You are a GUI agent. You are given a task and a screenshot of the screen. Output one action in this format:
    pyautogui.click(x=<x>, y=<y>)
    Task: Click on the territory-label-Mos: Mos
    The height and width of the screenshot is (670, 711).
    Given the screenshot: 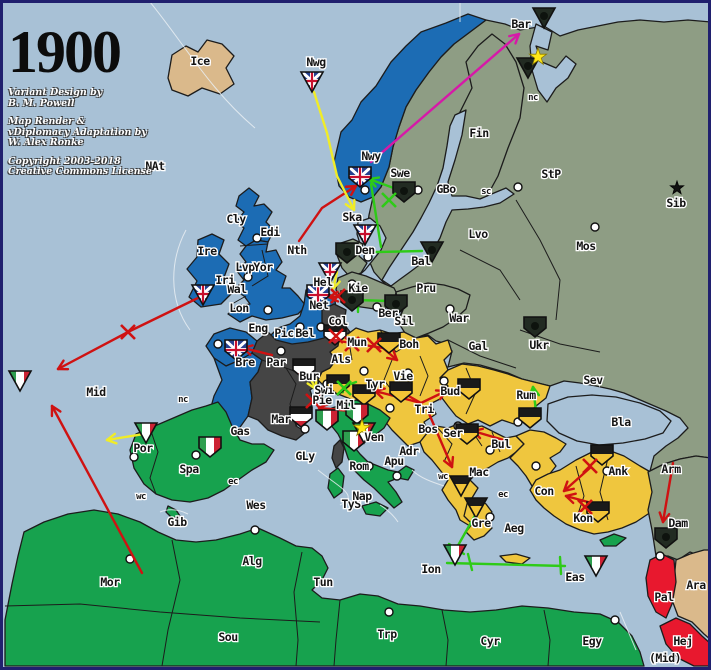 What is the action you would take?
    pyautogui.click(x=585, y=246)
    